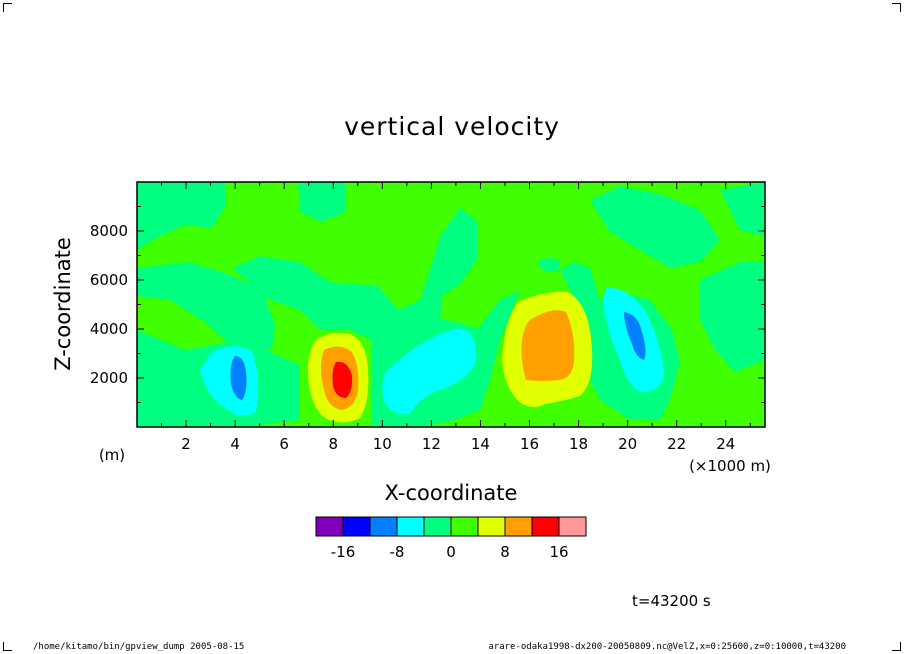  What do you see at coordinates (235, 444) in the screenshot?
I see `x-tick-label: 4` at bounding box center [235, 444].